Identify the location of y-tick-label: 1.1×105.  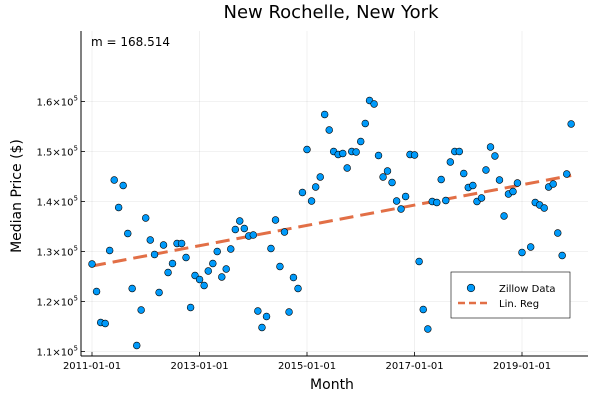
(57, 352).